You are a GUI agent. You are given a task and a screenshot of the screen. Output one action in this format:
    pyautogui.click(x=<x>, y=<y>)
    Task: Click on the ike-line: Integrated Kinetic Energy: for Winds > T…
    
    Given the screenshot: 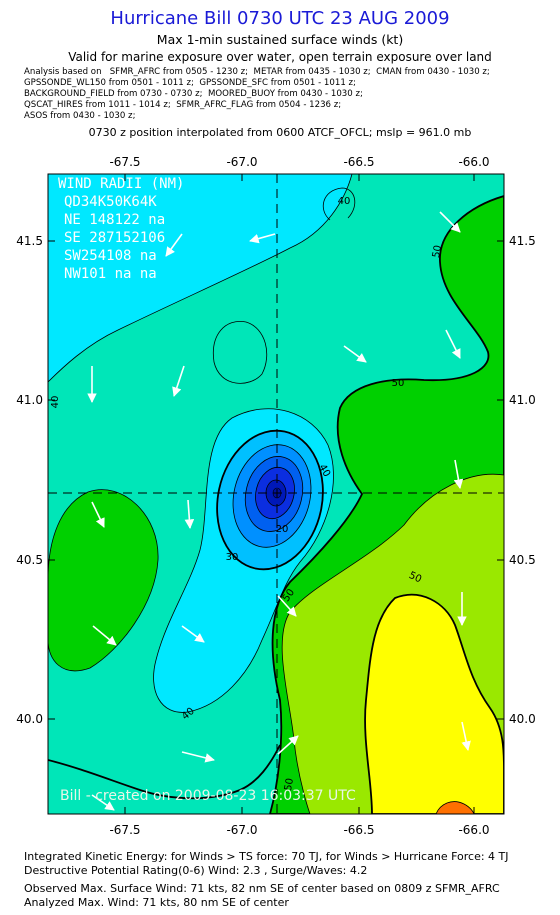 What is the action you would take?
    pyautogui.click(x=266, y=856)
    